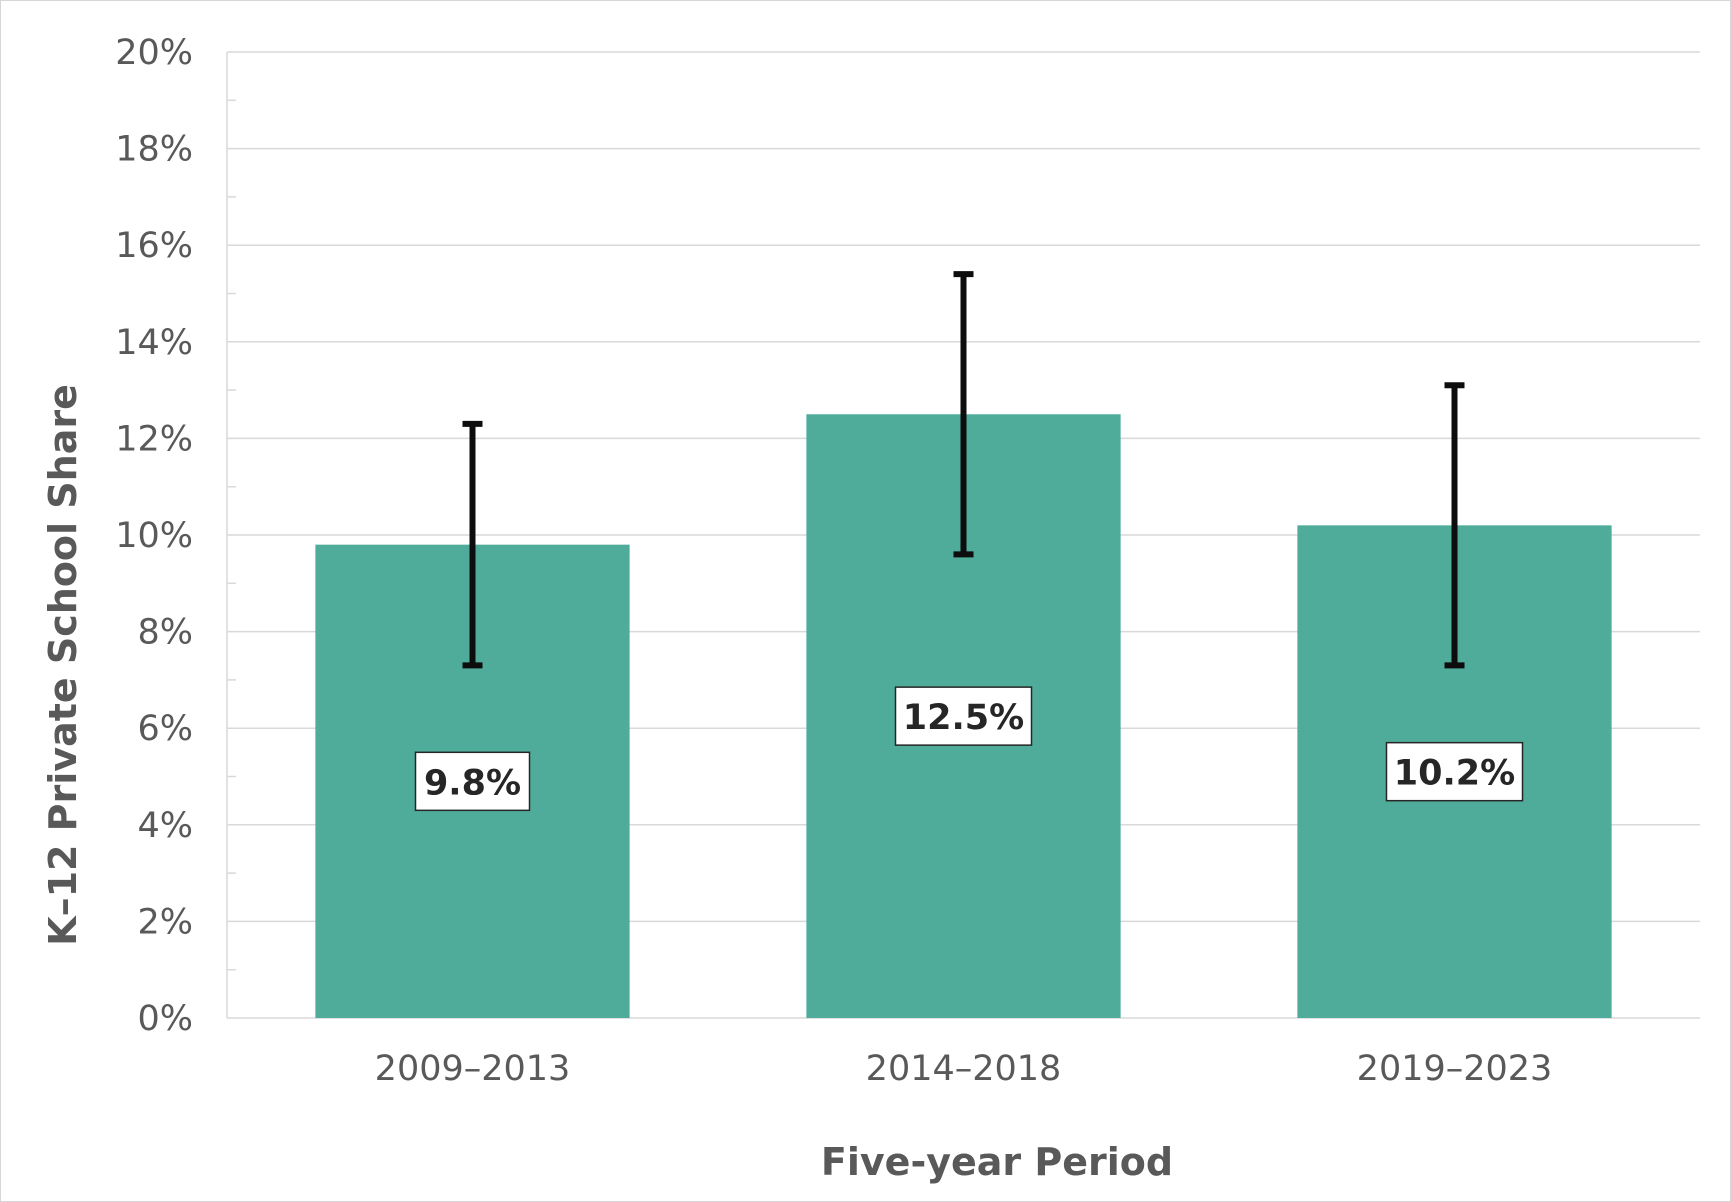 The image size is (1731, 1202). I want to click on data-label: 10.2%, so click(1454, 774).